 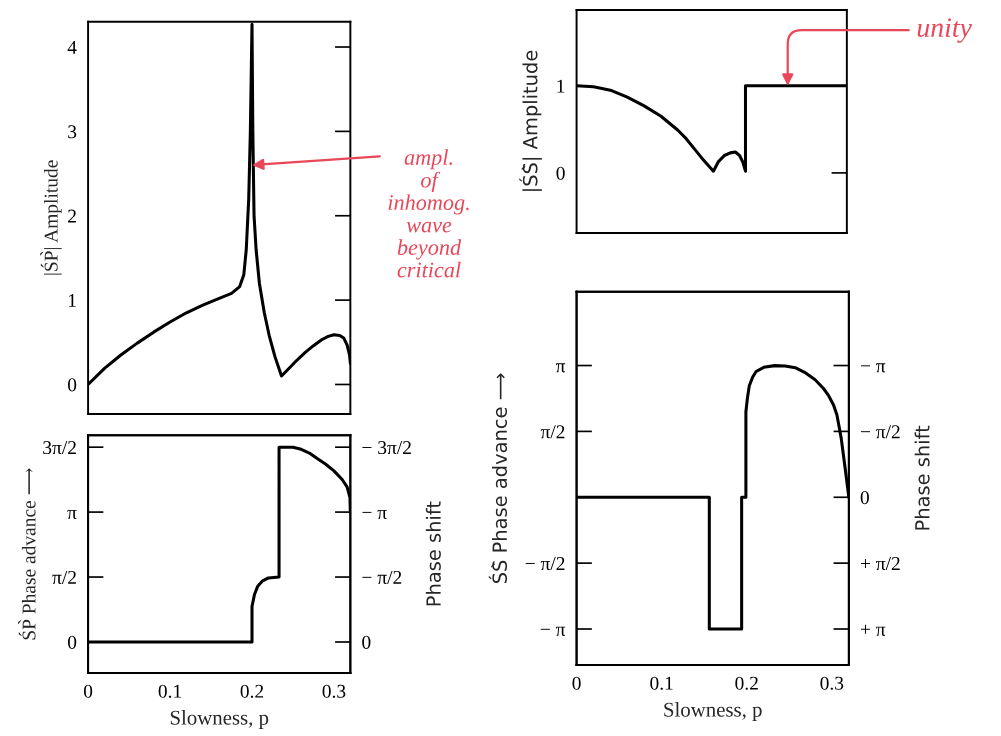 What do you see at coordinates (944, 30) in the screenshot?
I see `annotation: unity` at bounding box center [944, 30].